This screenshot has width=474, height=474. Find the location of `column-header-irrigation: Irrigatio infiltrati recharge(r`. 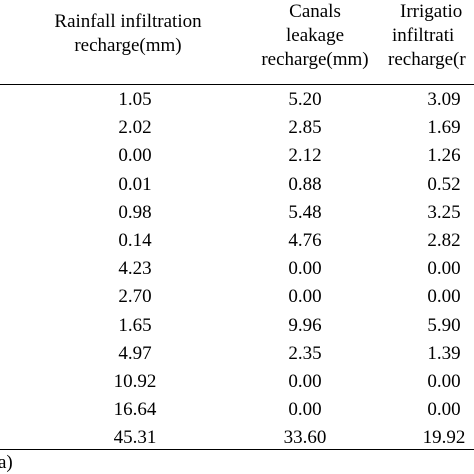

column-header-irrigation: Irrigatio infiltrati recharge(r is located at coordinates (431, 36).